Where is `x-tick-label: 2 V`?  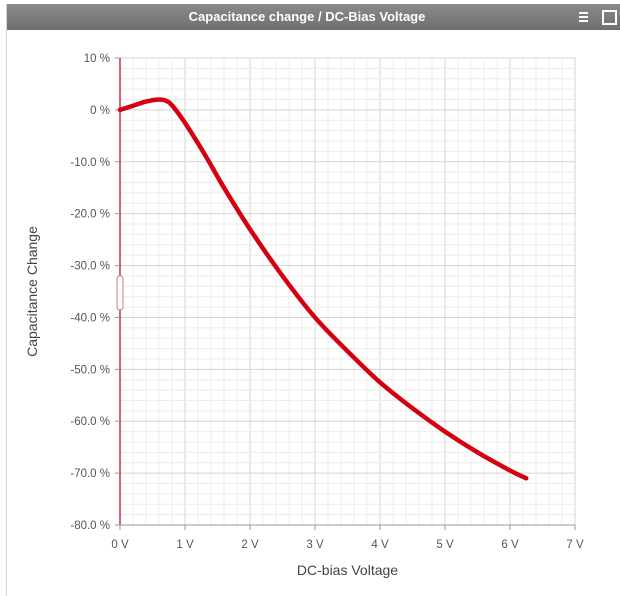
x-tick-label: 2 V is located at coordinates (250, 545).